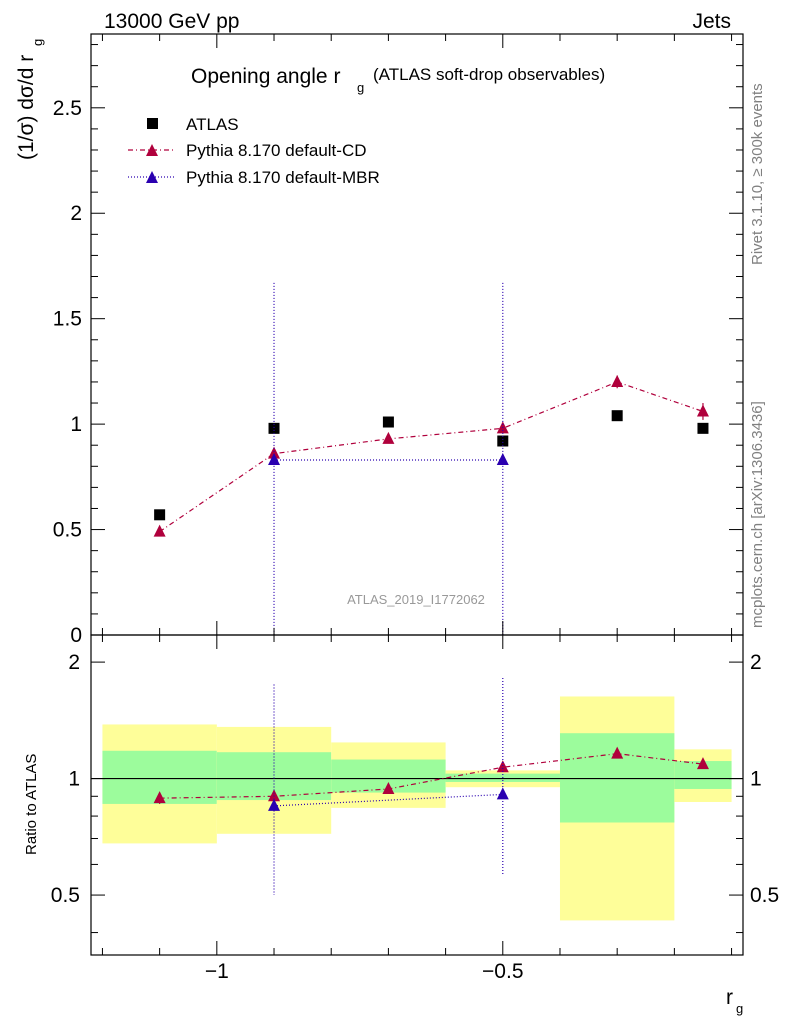 Image resolution: width=786 pixels, height=1024 pixels. Describe the element at coordinates (217, 971) in the screenshot. I see `x-tick-label-0: −1` at that location.